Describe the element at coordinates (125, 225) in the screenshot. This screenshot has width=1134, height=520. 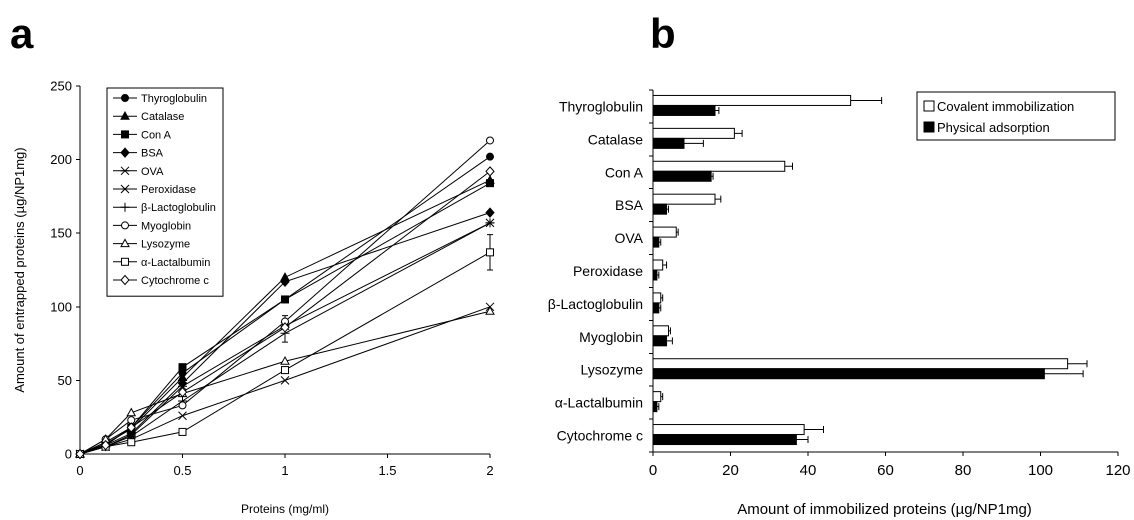
I see `legend-marker-myoglobin` at that location.